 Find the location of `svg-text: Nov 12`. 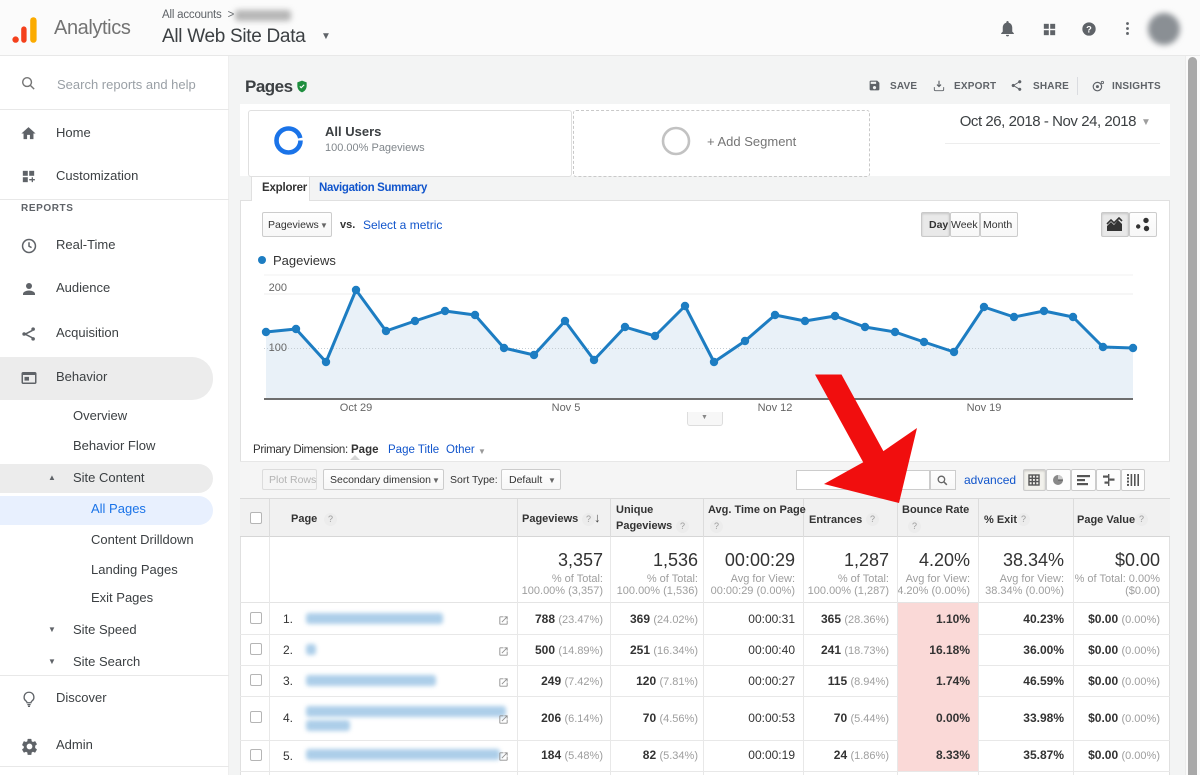

svg-text: Nov 12 is located at coordinates (775, 408).